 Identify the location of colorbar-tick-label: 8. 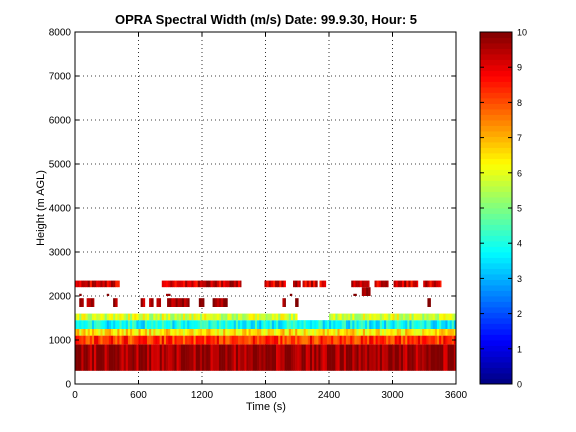
(519, 103).